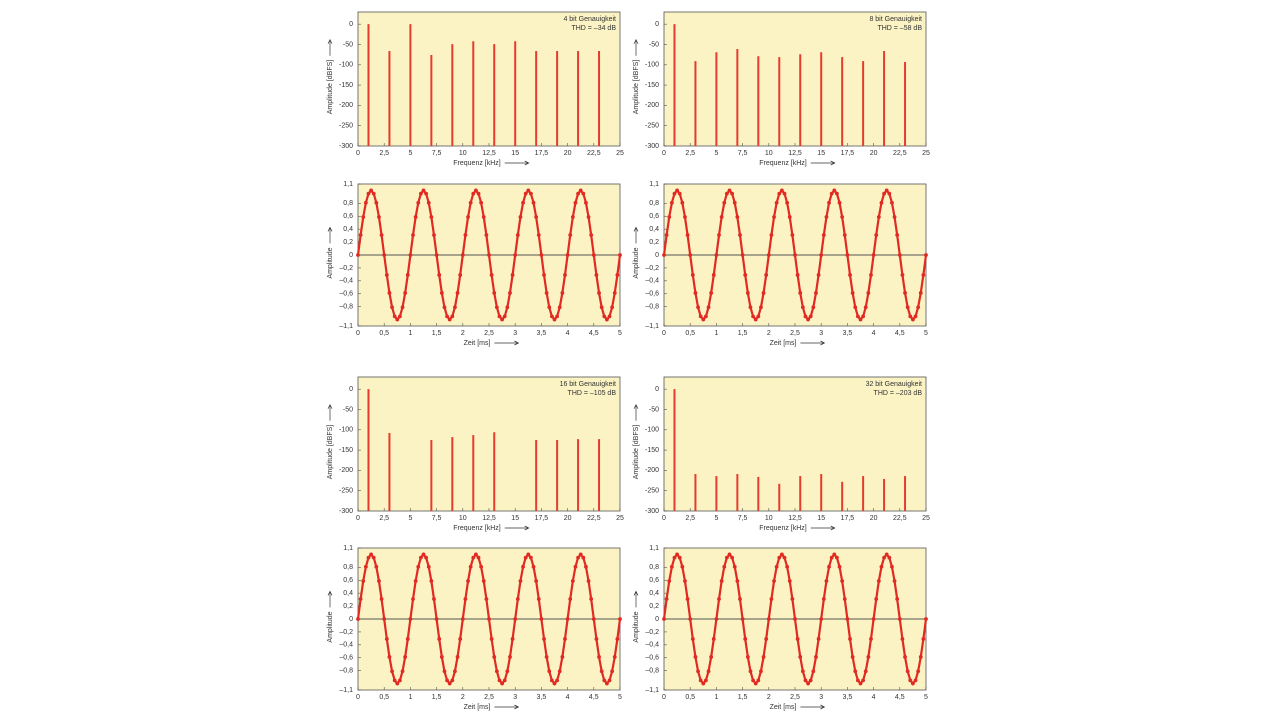  Describe the element at coordinates (654, 409) in the screenshot. I see `y-tick-label: -50` at that location.